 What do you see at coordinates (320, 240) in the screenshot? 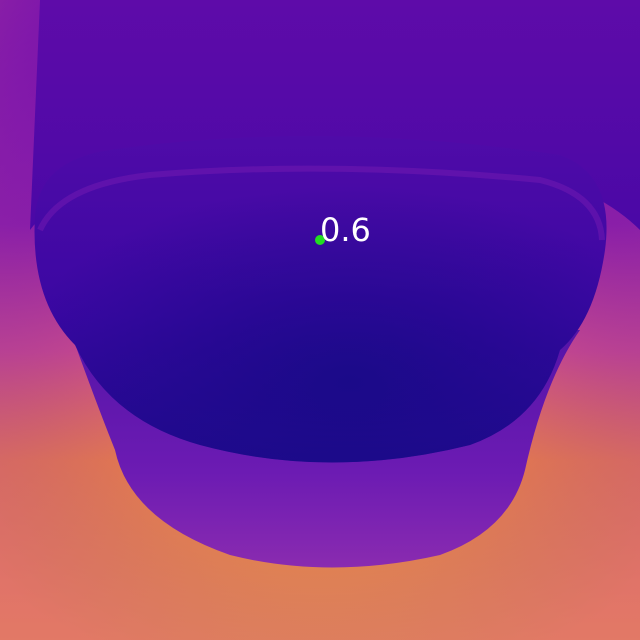
I see `probe-point-marker` at bounding box center [320, 240].